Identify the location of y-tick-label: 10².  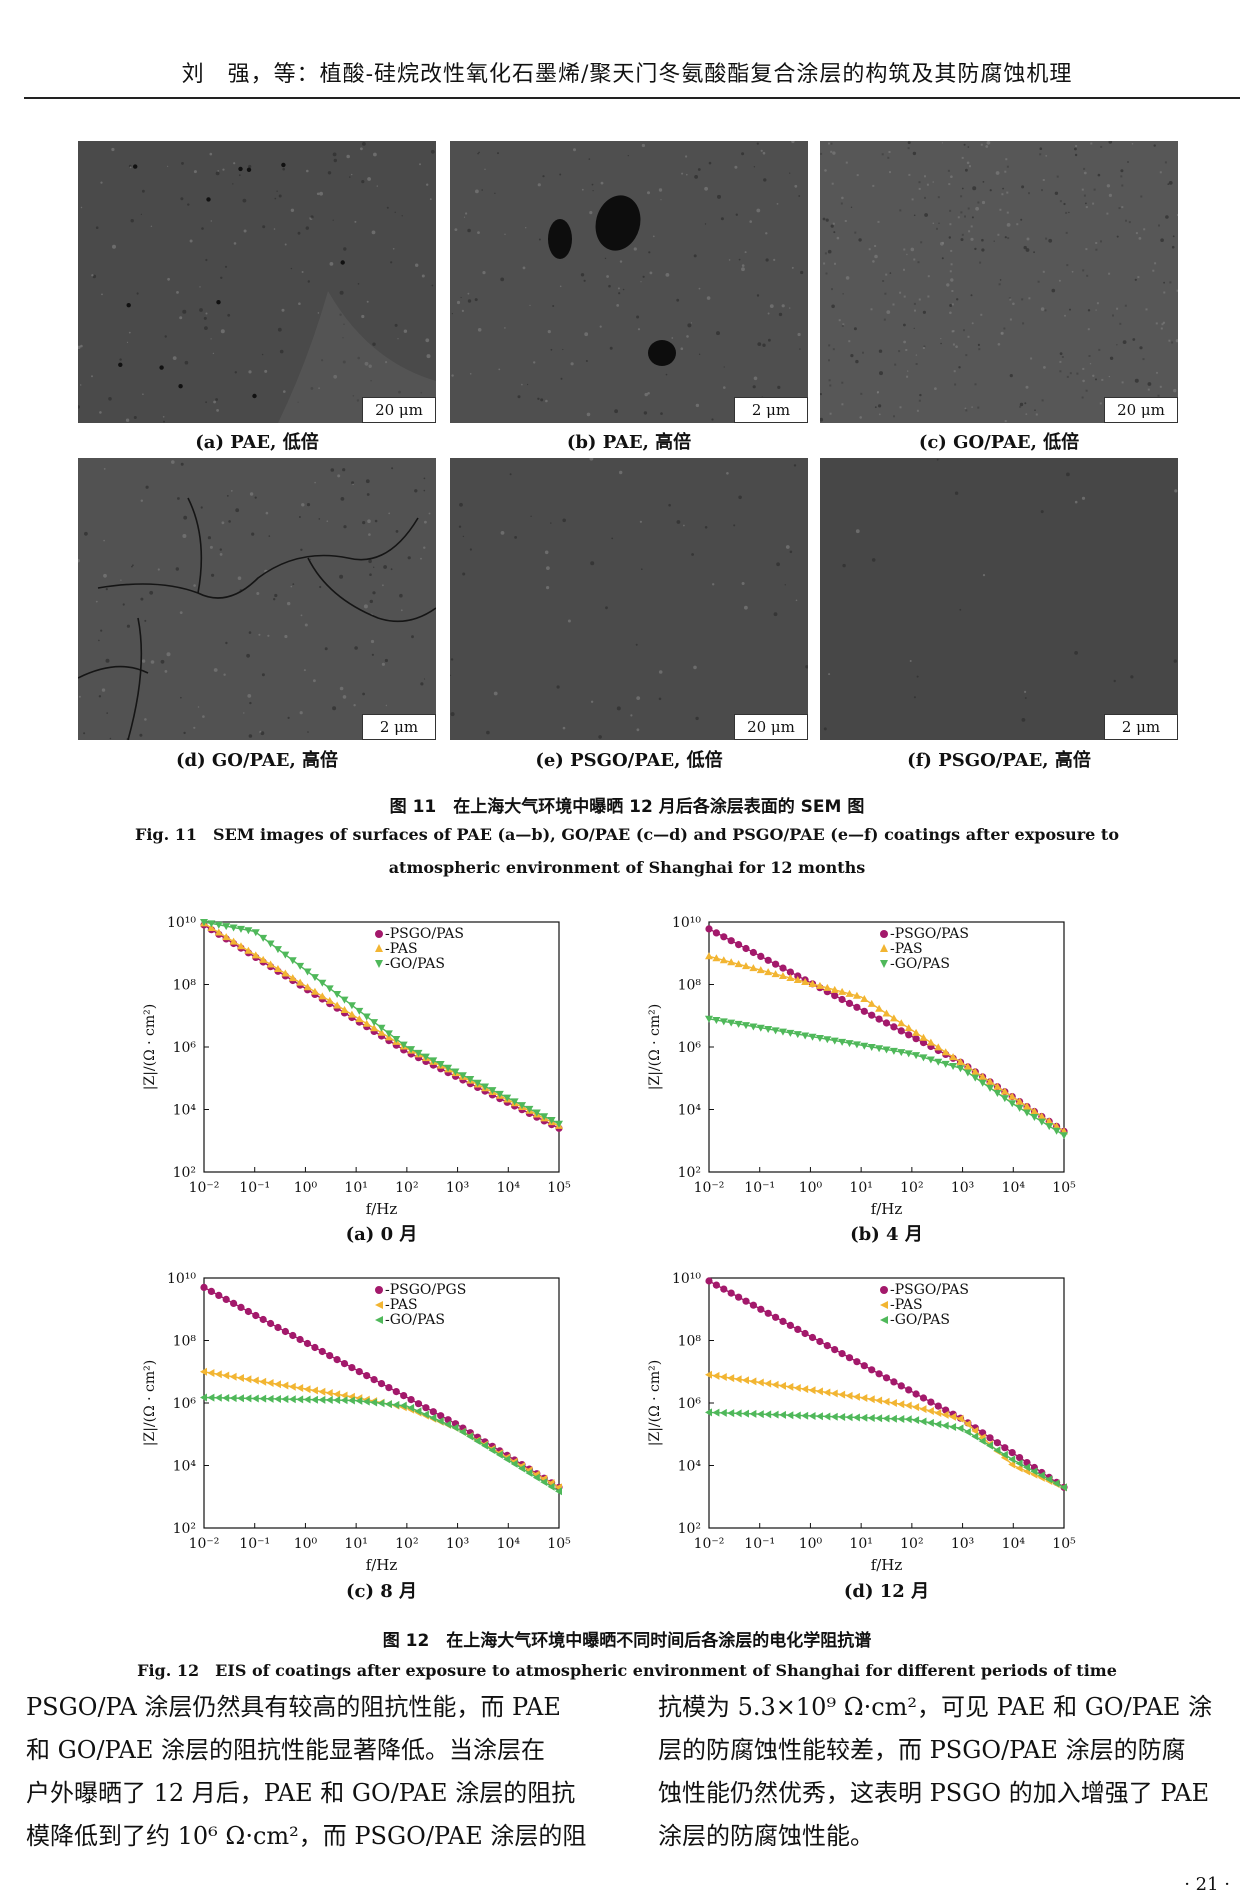
(689, 1529).